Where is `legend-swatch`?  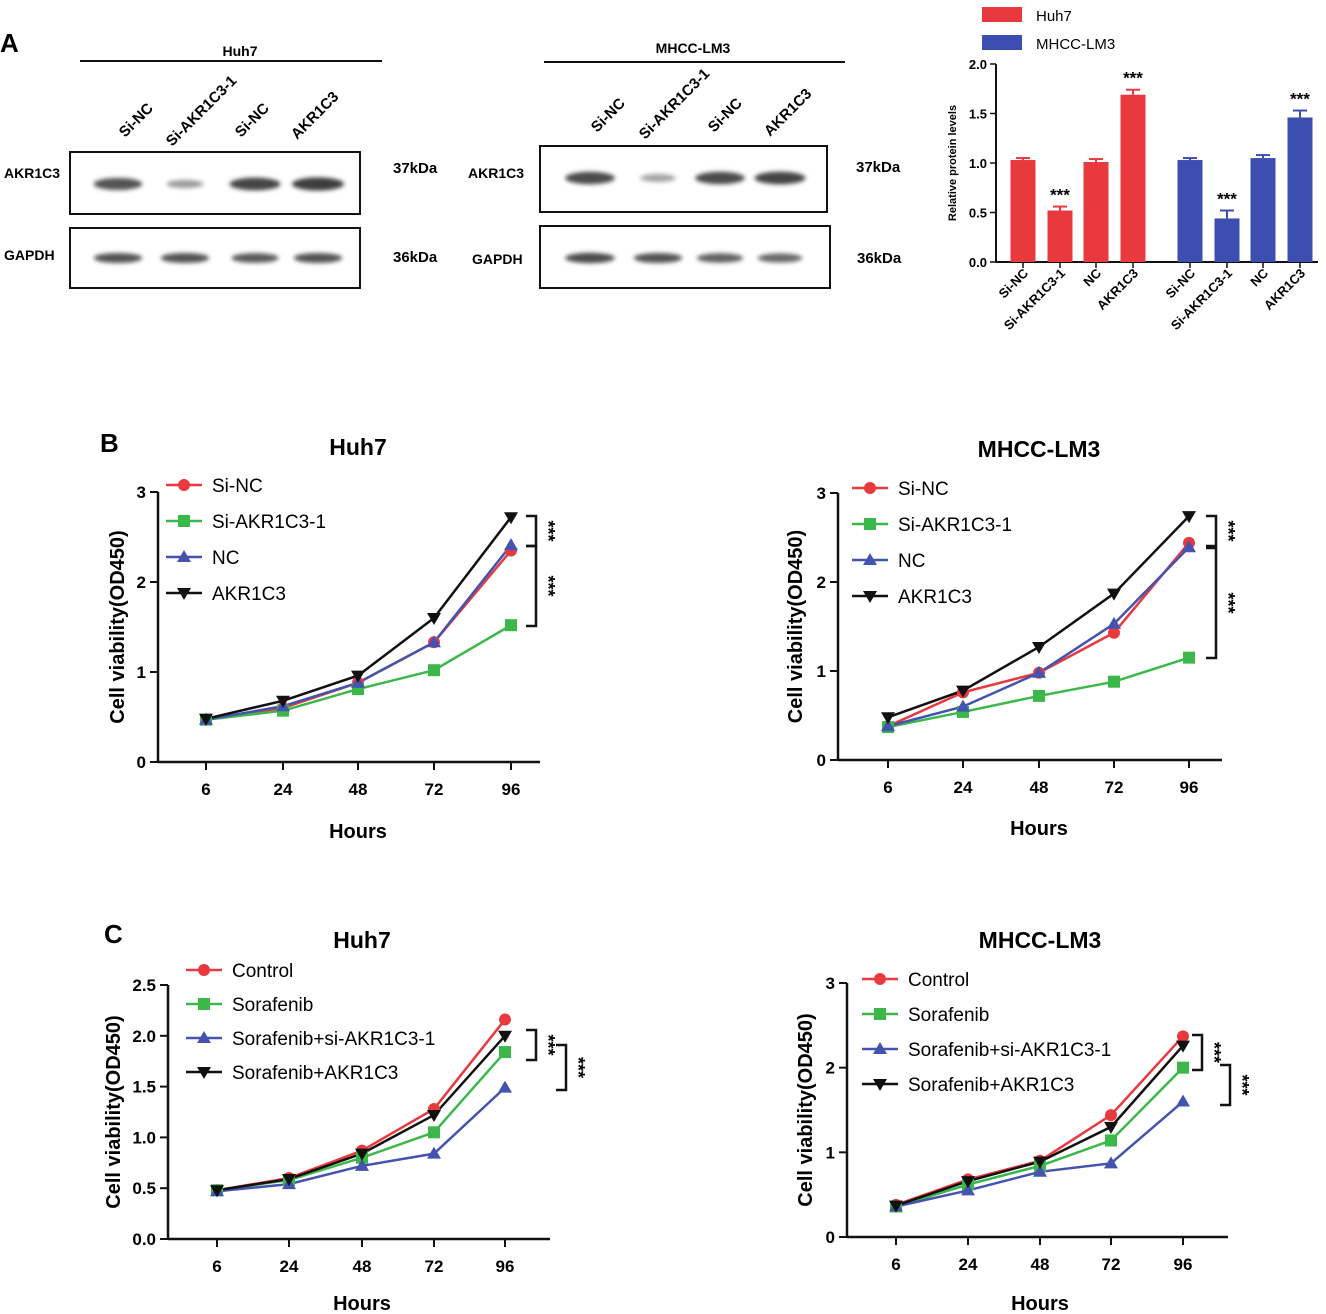
legend-swatch is located at coordinates (1002, 14).